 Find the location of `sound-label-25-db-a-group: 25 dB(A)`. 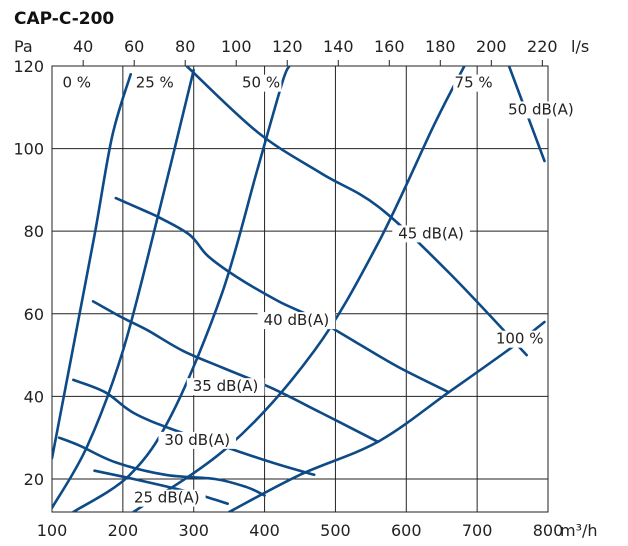

sound-label-25-db-a-group: 25 dB(A) is located at coordinates (166, 498).